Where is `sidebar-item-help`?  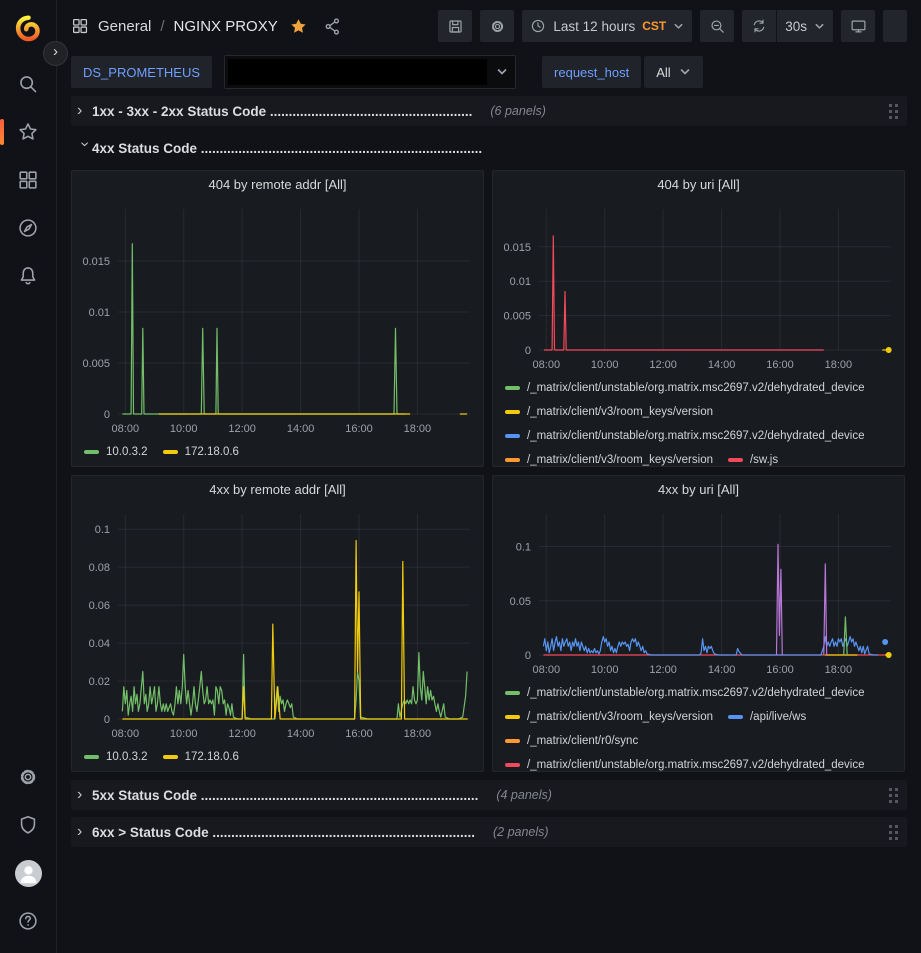 sidebar-item-help is located at coordinates (28, 921).